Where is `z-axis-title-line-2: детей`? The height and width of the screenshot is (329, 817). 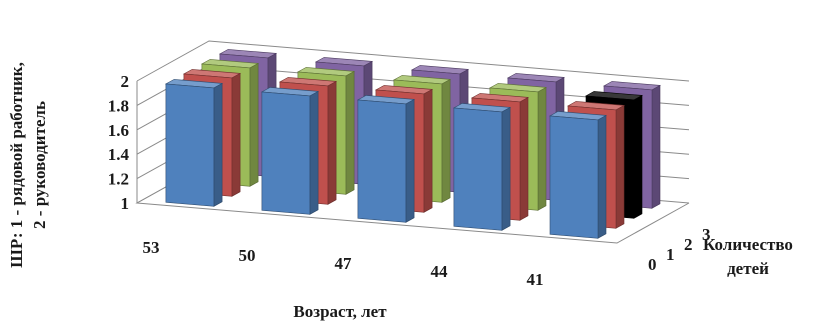
z-axis-title-line-2: детей is located at coordinates (748, 268).